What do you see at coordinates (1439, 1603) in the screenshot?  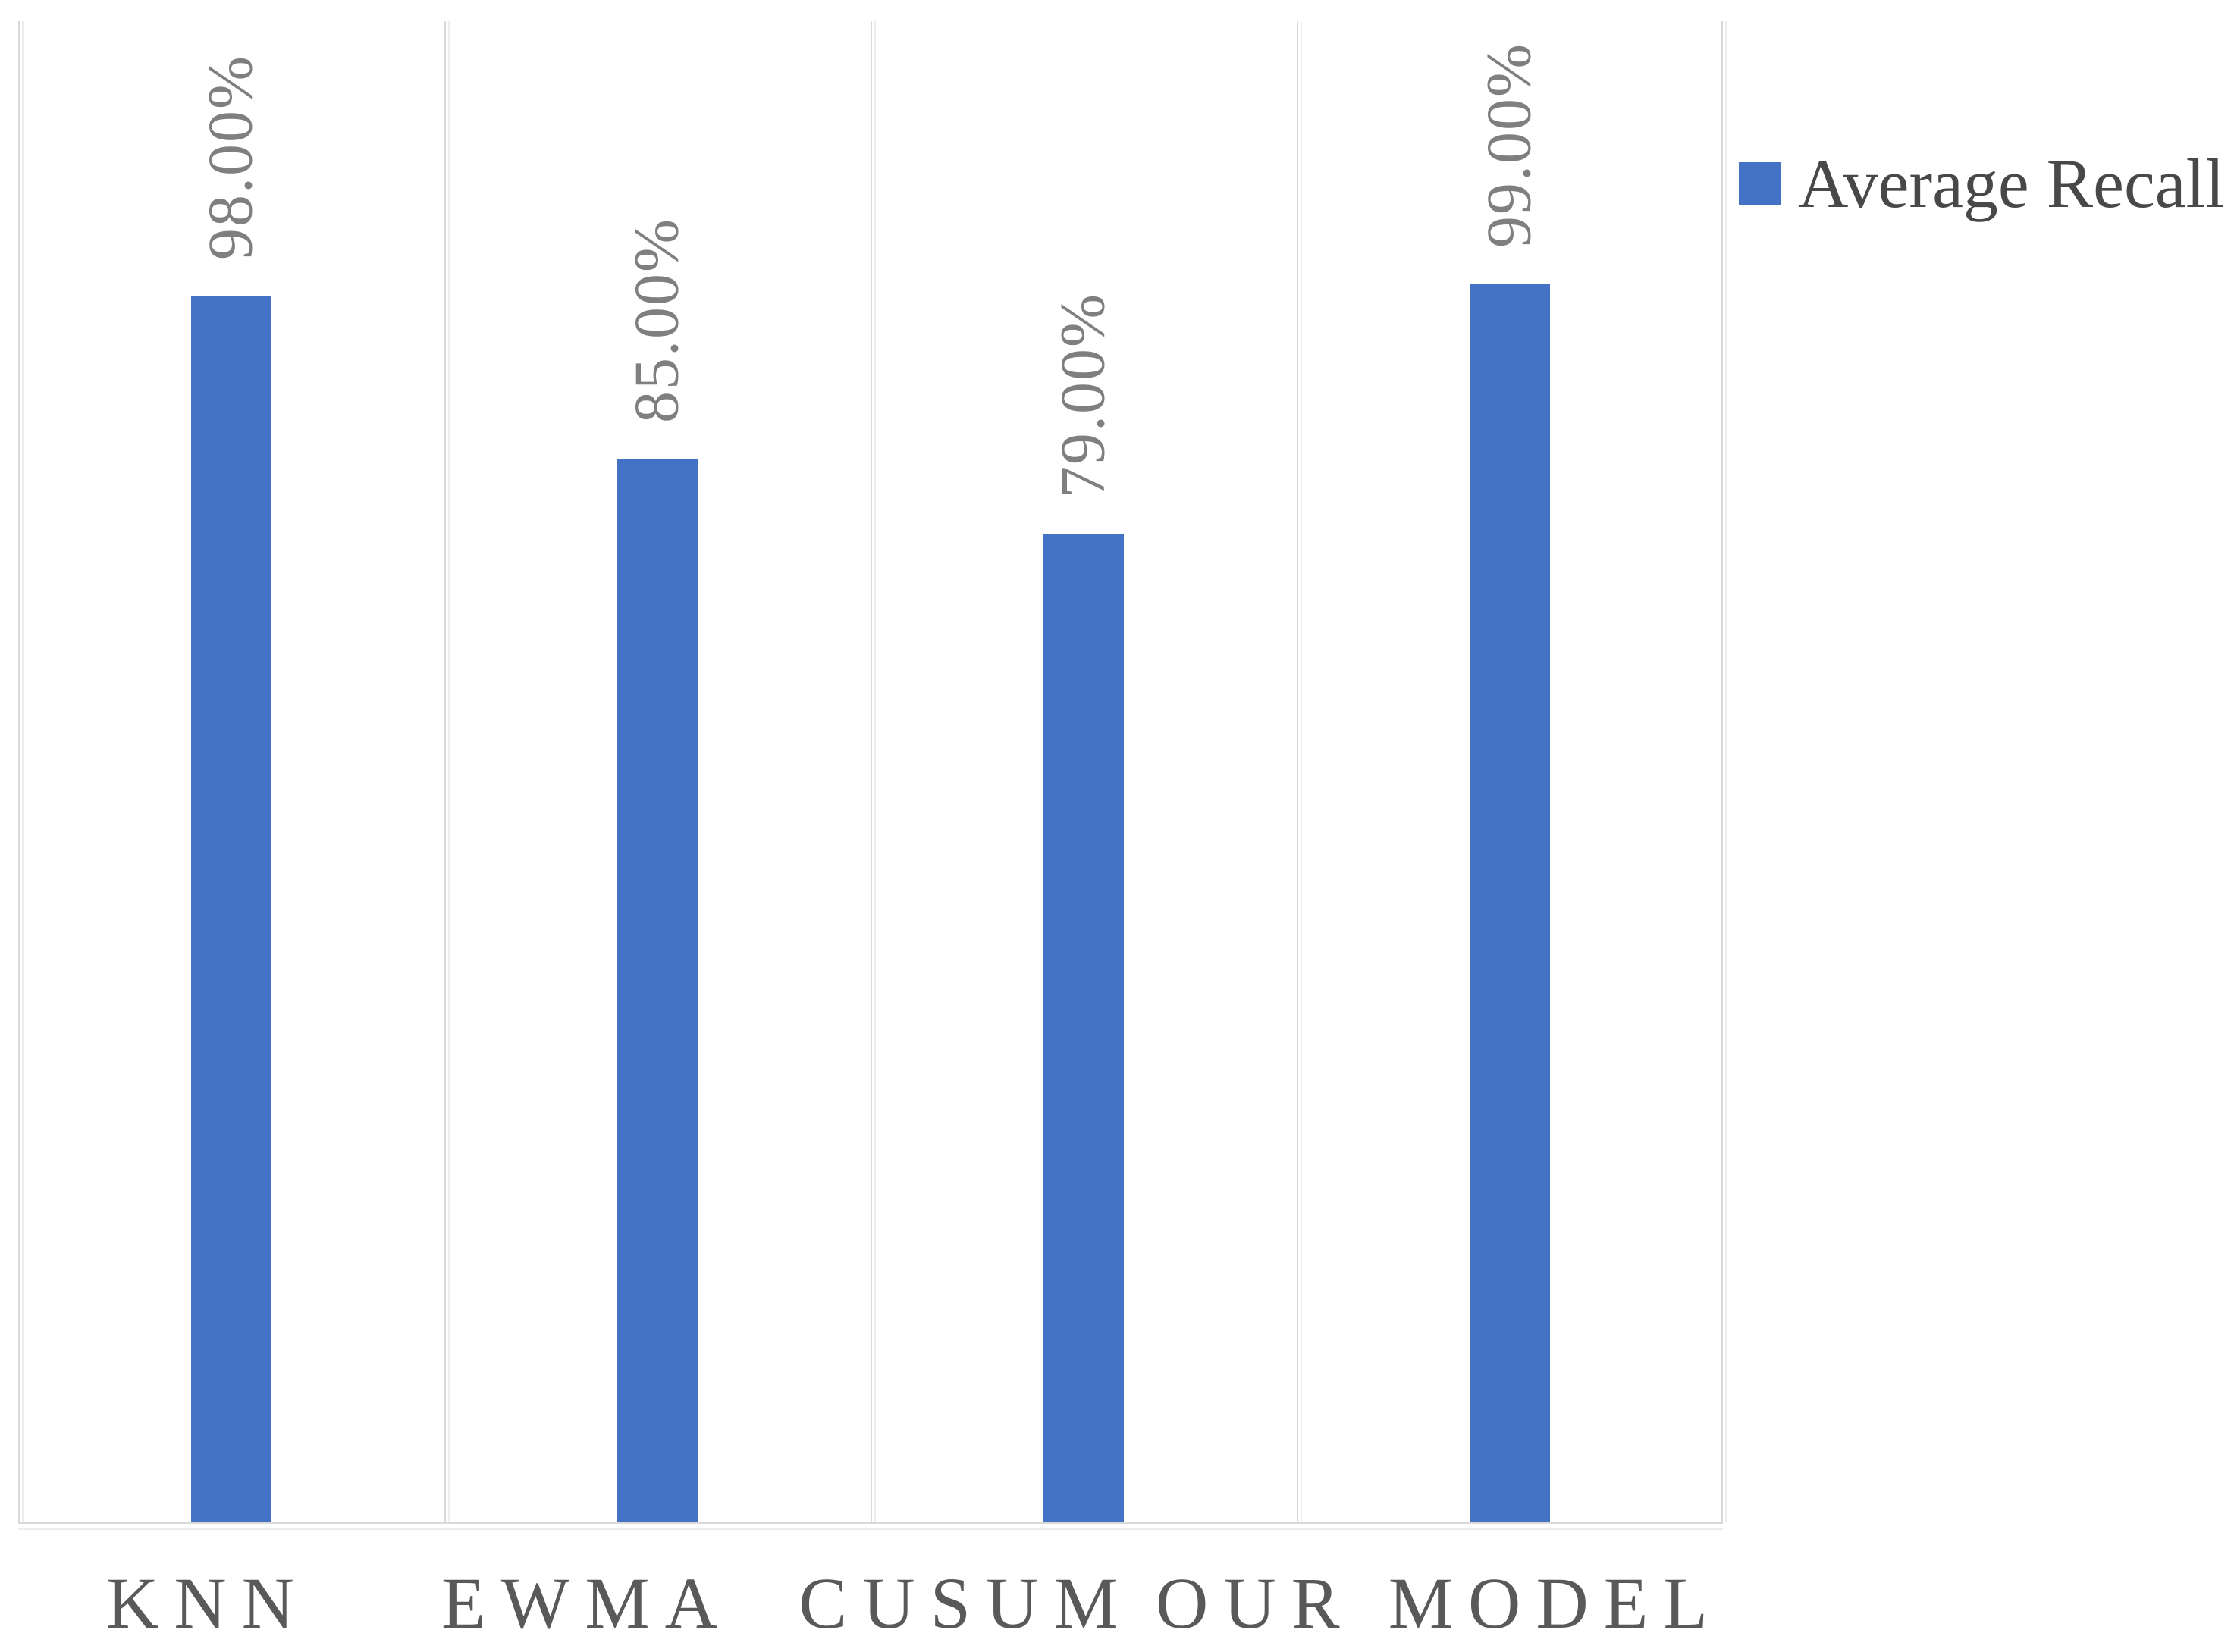 I see `category-label-our-model: OUR MODEL` at bounding box center [1439, 1603].